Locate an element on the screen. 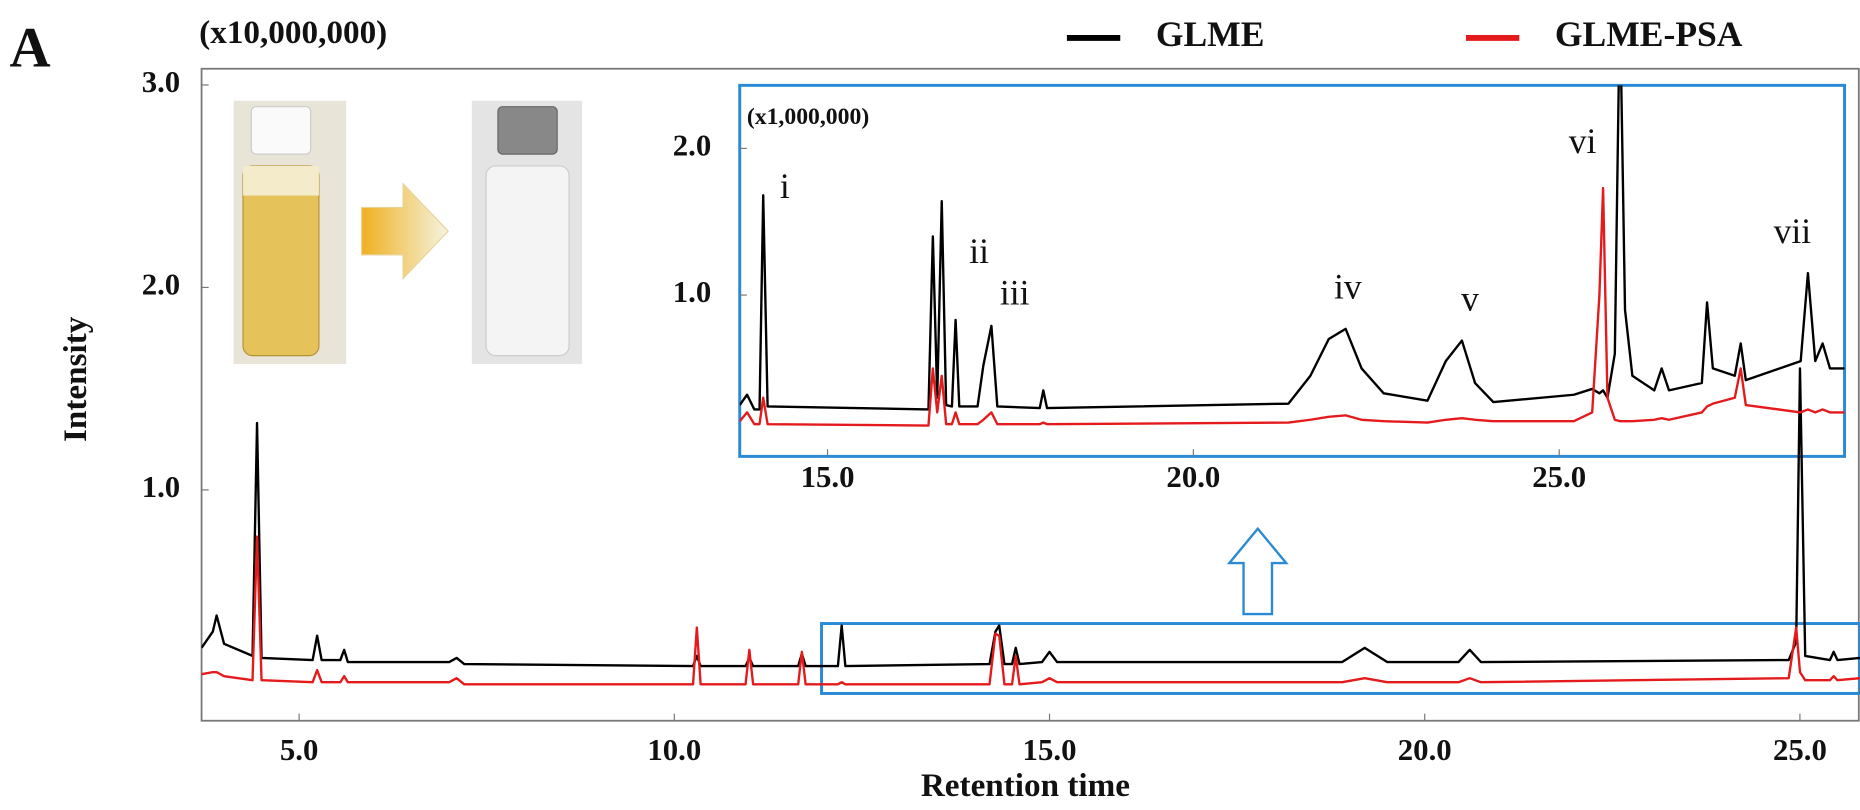 The width and height of the screenshot is (1860, 810). y-tick-label: 3.0 is located at coordinates (161, 82).